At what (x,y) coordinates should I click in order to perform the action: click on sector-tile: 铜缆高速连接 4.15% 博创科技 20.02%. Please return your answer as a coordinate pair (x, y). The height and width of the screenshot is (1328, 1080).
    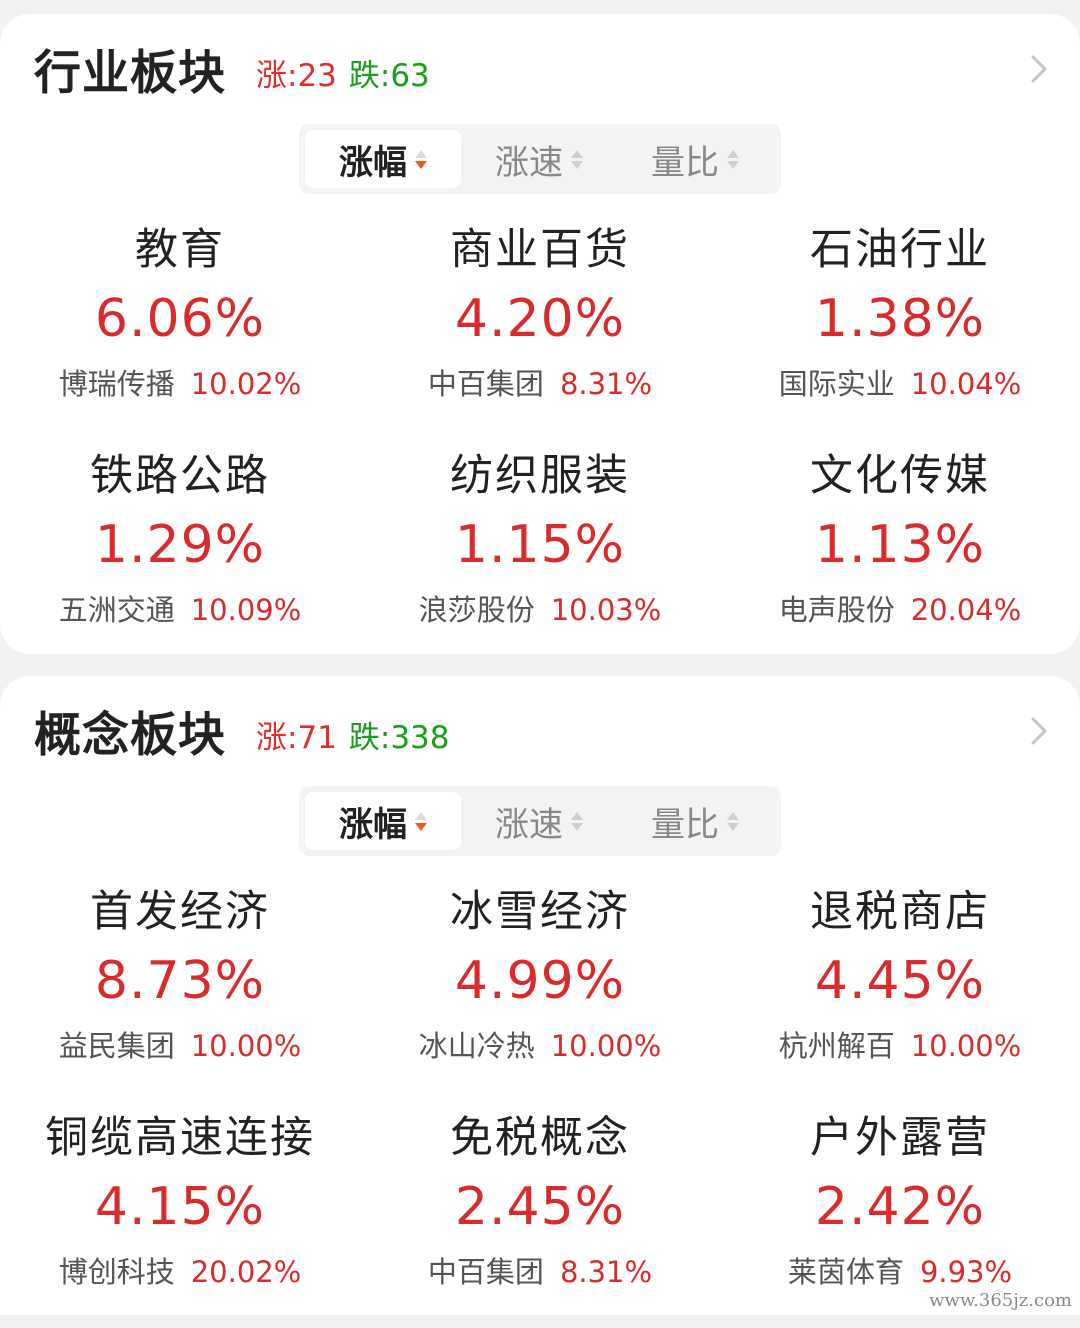
    Looking at the image, I should click on (180, 1215).